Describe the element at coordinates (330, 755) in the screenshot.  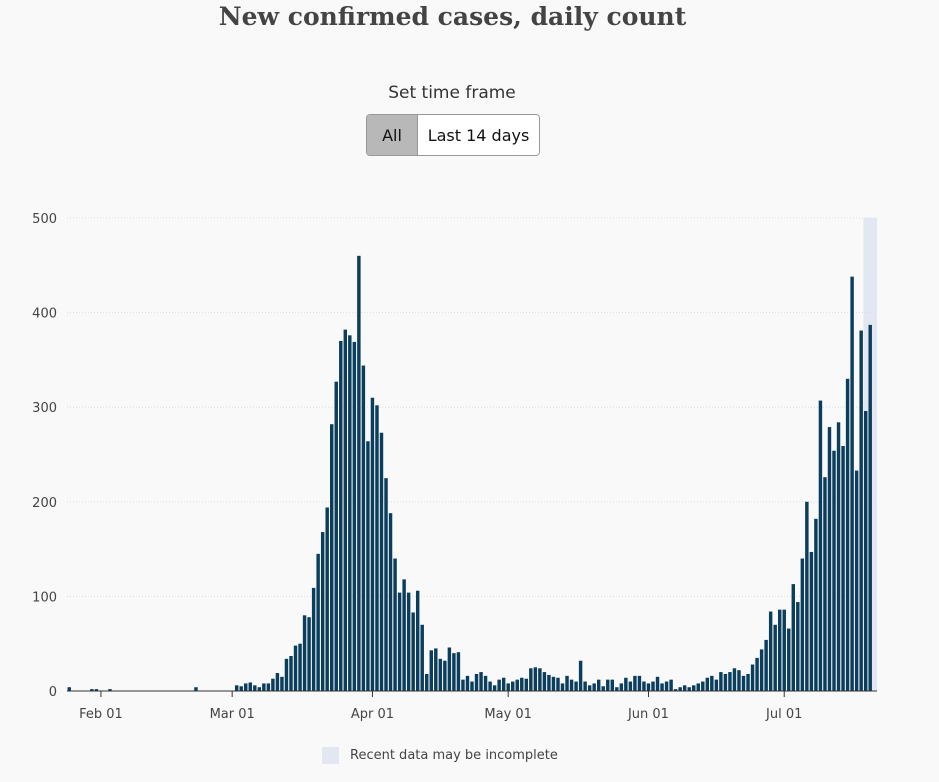
I see `incomplete-data-swatch` at that location.